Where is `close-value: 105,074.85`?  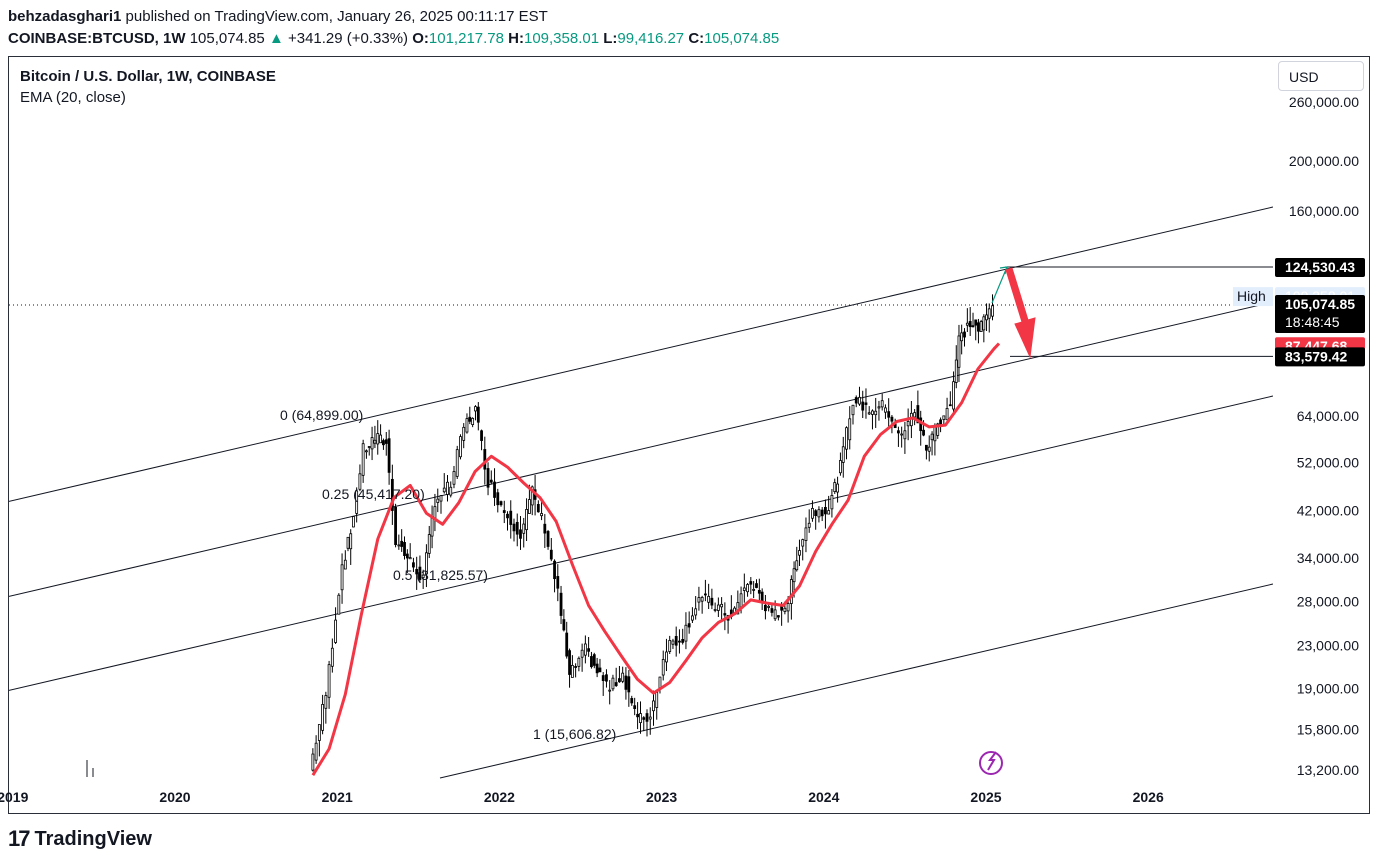 close-value: 105,074.85 is located at coordinates (742, 38).